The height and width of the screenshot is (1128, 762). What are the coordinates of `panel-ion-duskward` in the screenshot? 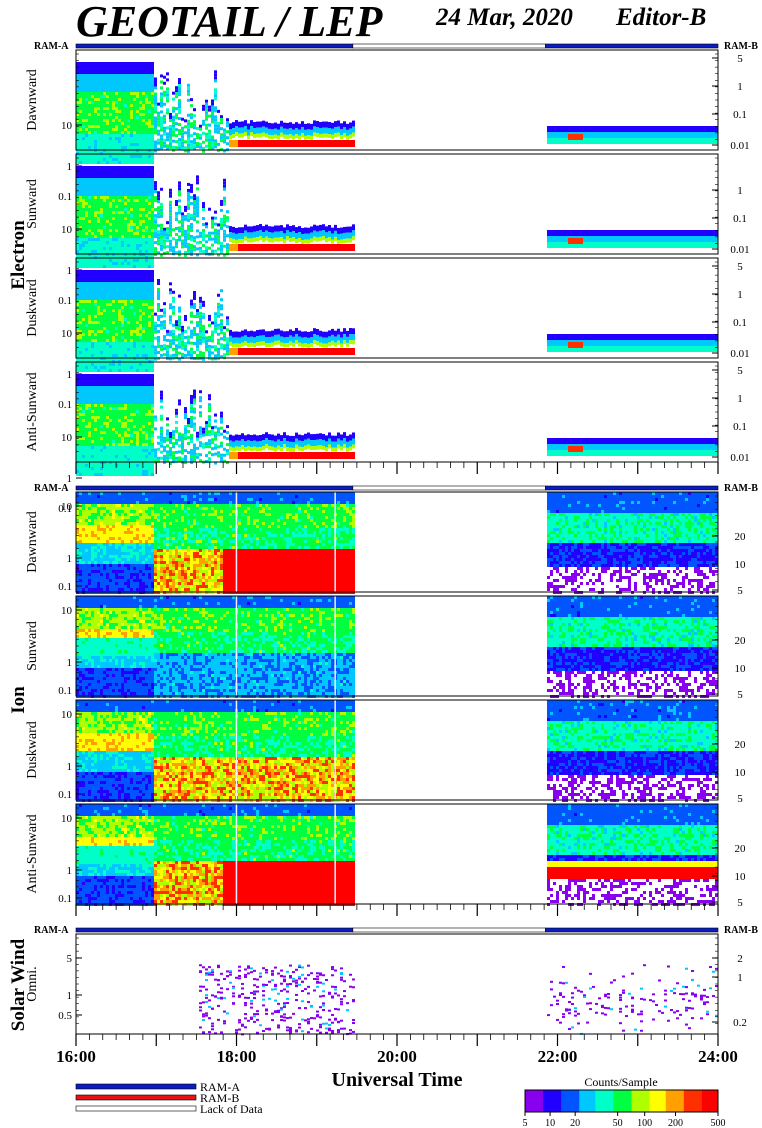 It's located at (397, 750).